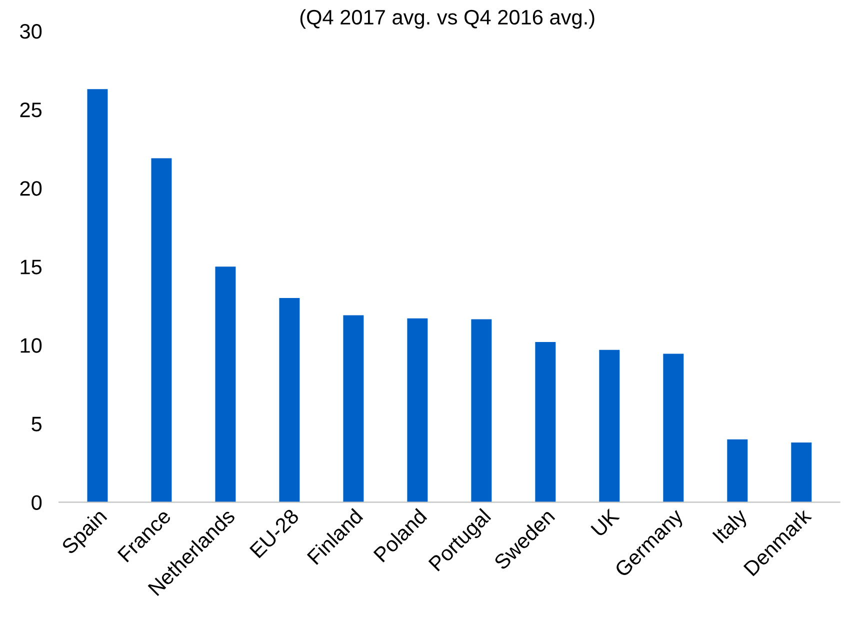 The height and width of the screenshot is (620, 844). I want to click on chart-subtitle: (Q4 2017 avg. vs Q4 2016 avg.), so click(447, 19).